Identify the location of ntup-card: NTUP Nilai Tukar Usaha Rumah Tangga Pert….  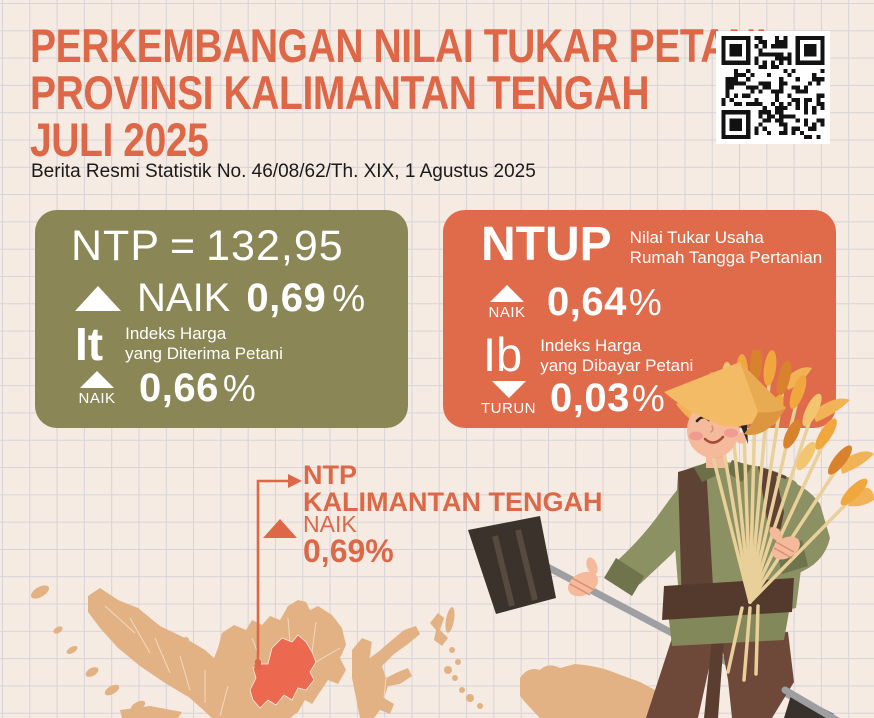
(639, 319).